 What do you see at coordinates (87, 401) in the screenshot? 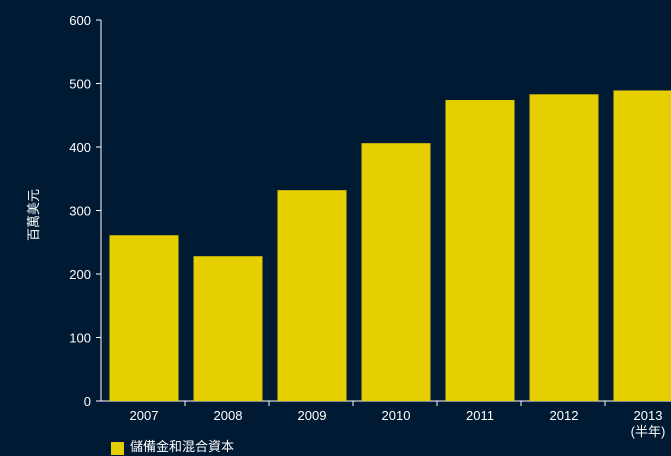
I see `y-tick-label: 0` at bounding box center [87, 401].